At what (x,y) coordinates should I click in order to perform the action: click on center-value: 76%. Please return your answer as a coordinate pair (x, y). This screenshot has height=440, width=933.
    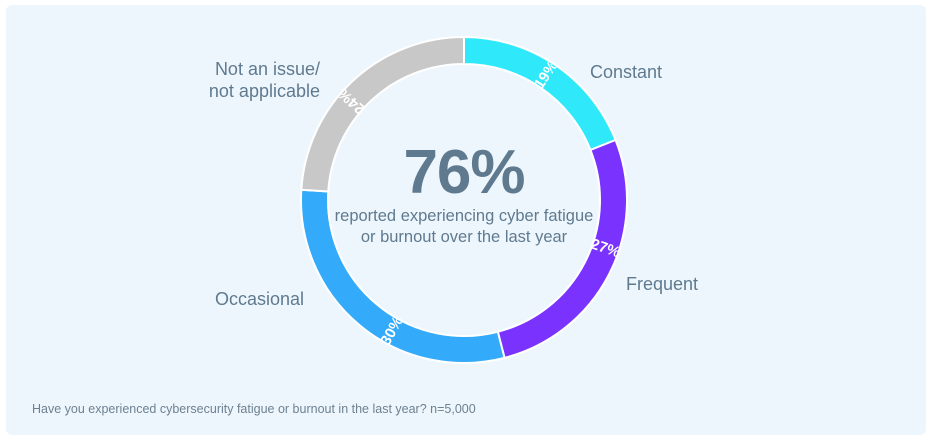
    Looking at the image, I should click on (464, 172).